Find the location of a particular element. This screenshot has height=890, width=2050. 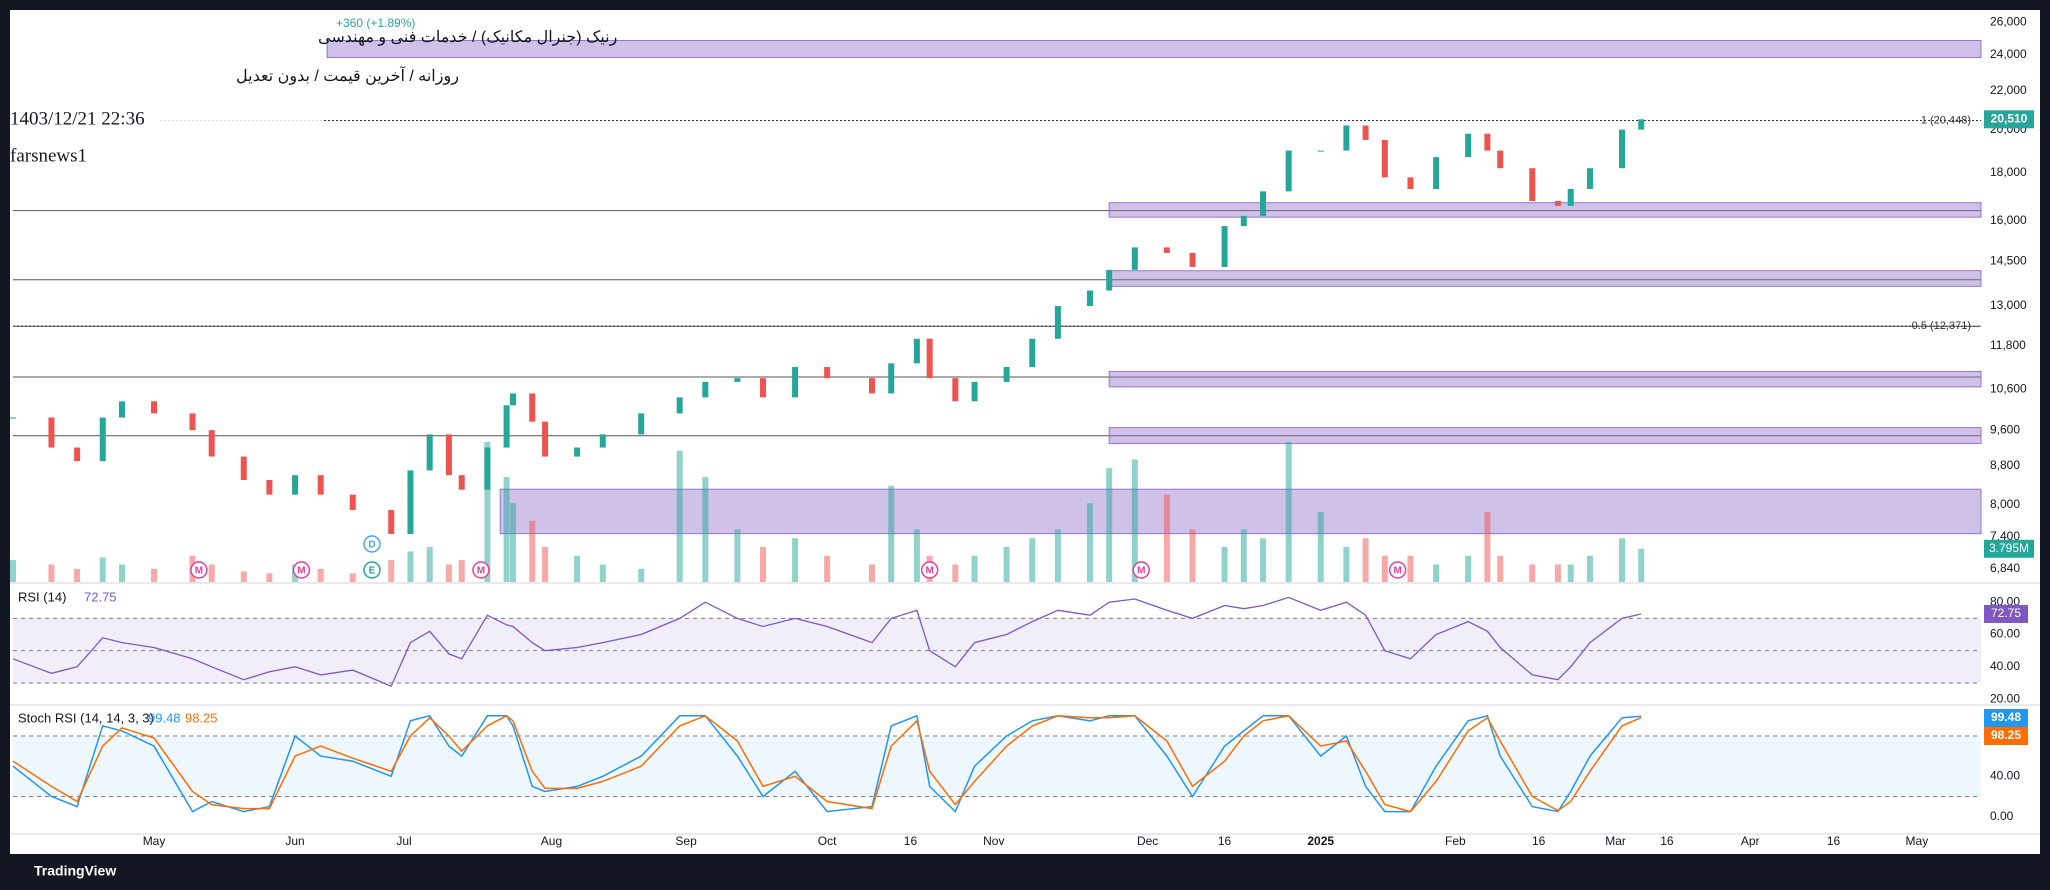

brand: TradingView is located at coordinates (75, 871).